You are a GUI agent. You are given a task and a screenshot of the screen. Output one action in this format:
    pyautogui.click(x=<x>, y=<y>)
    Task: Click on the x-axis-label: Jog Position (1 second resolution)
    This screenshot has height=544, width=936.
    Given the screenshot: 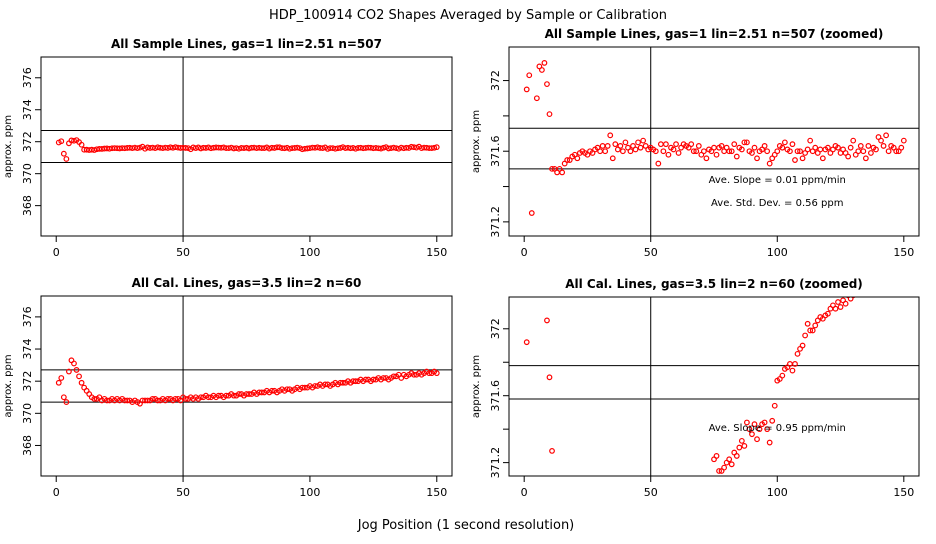 What is the action you would take?
    pyautogui.click(x=466, y=525)
    